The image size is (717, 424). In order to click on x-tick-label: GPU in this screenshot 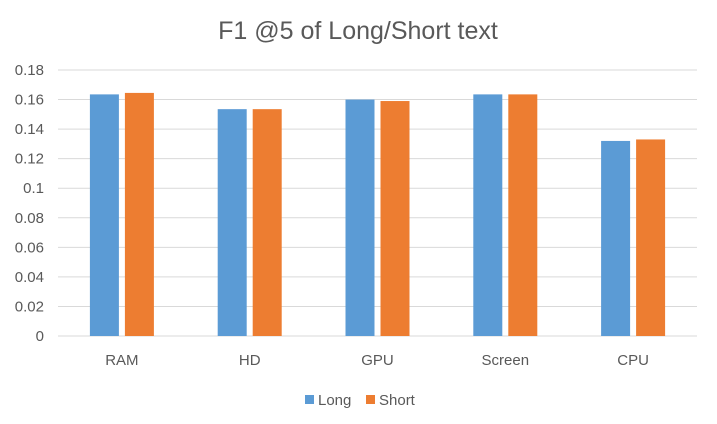, I will do `click(377, 360)`.